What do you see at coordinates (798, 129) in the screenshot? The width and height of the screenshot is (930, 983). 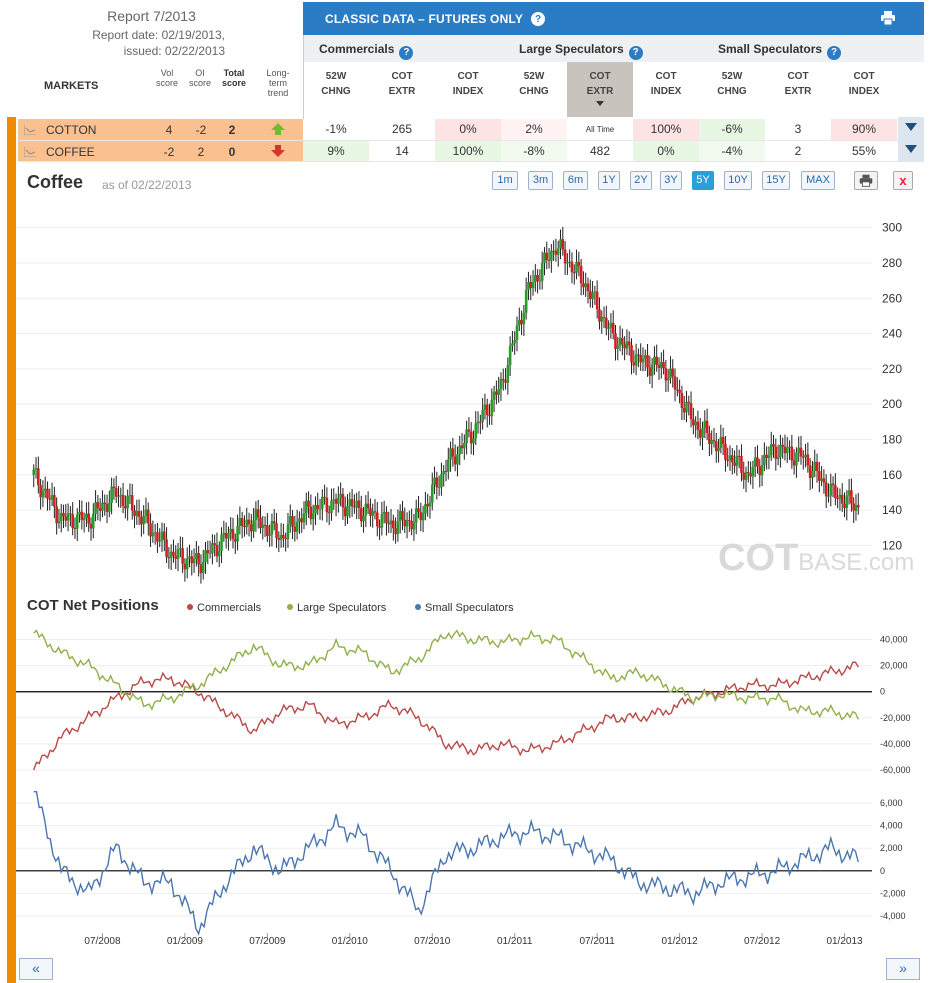 I see `data-cell: 3` at bounding box center [798, 129].